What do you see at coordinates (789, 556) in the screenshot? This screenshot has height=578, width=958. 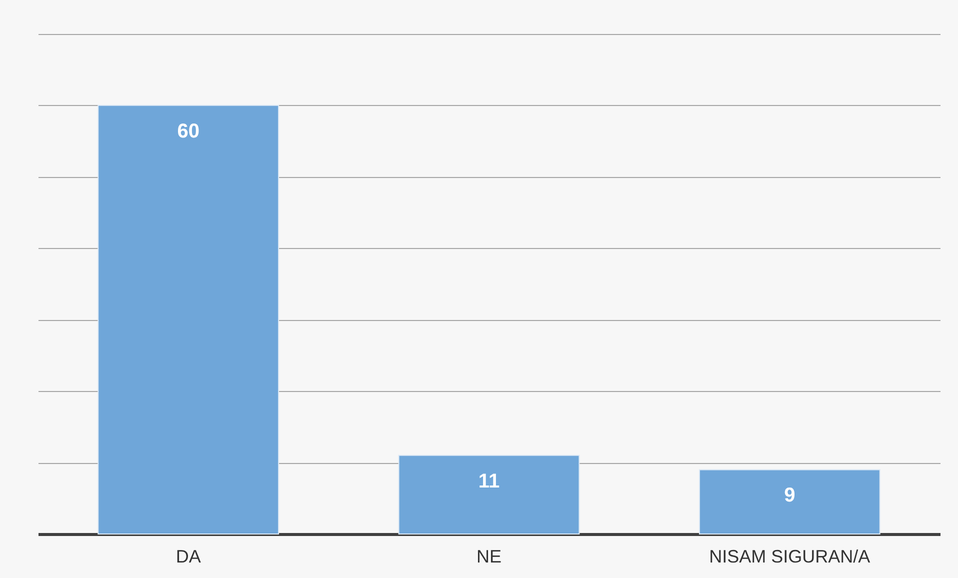 I see `x-tick-label: NISAM SIGURAN/A` at bounding box center [789, 556].